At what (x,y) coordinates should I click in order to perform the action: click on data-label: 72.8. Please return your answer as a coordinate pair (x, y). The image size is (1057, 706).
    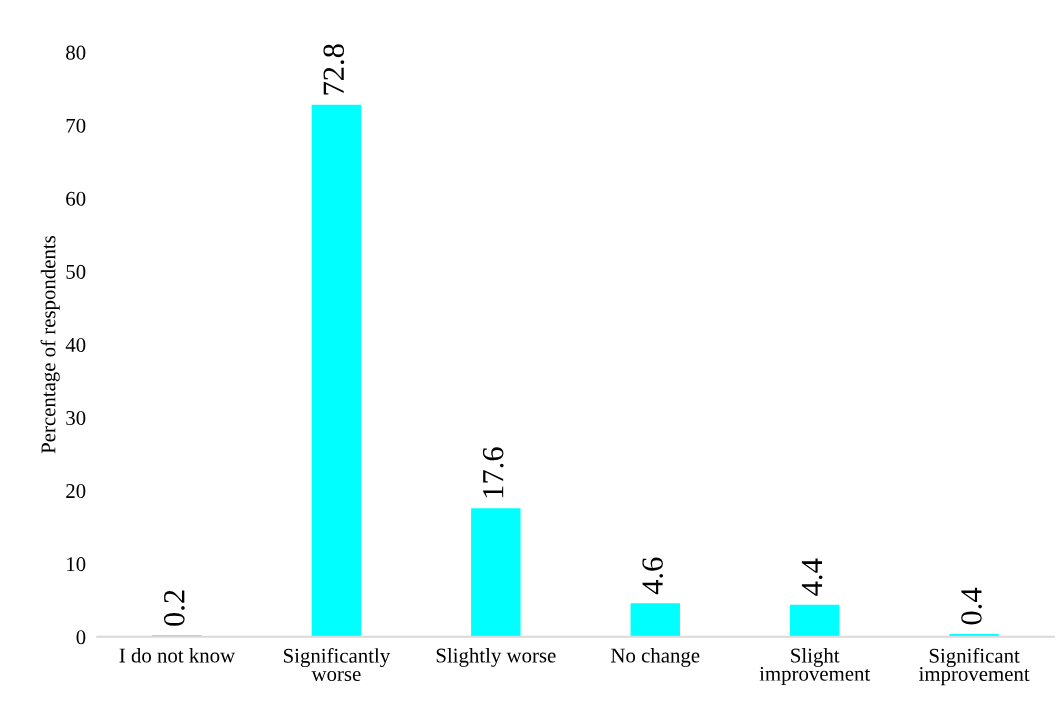
    Looking at the image, I should click on (334, 69).